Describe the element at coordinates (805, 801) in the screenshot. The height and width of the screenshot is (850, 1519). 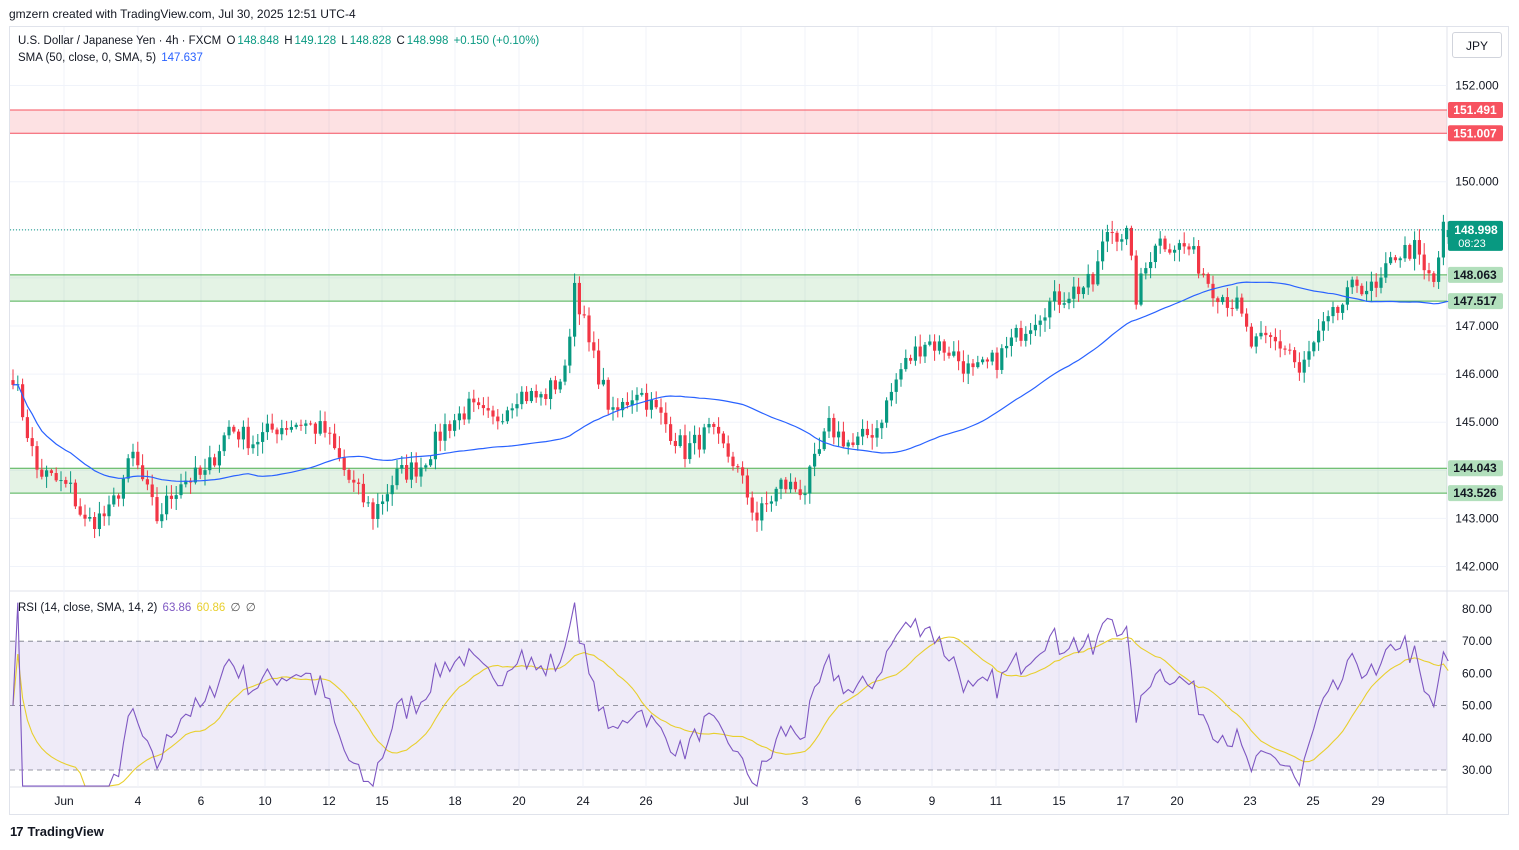
I see `x-tick-label: 3` at that location.